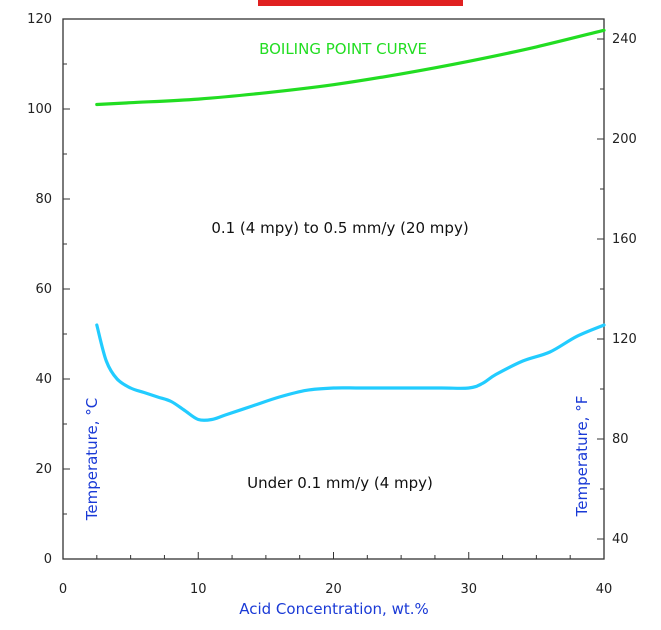 This screenshot has width=661, height=630. What do you see at coordinates (339, 228) in the screenshot?
I see `mid-zone-annotation: 0.1 (4 mpy) to 0.5 mm/y (20 mpy)` at bounding box center [339, 228].